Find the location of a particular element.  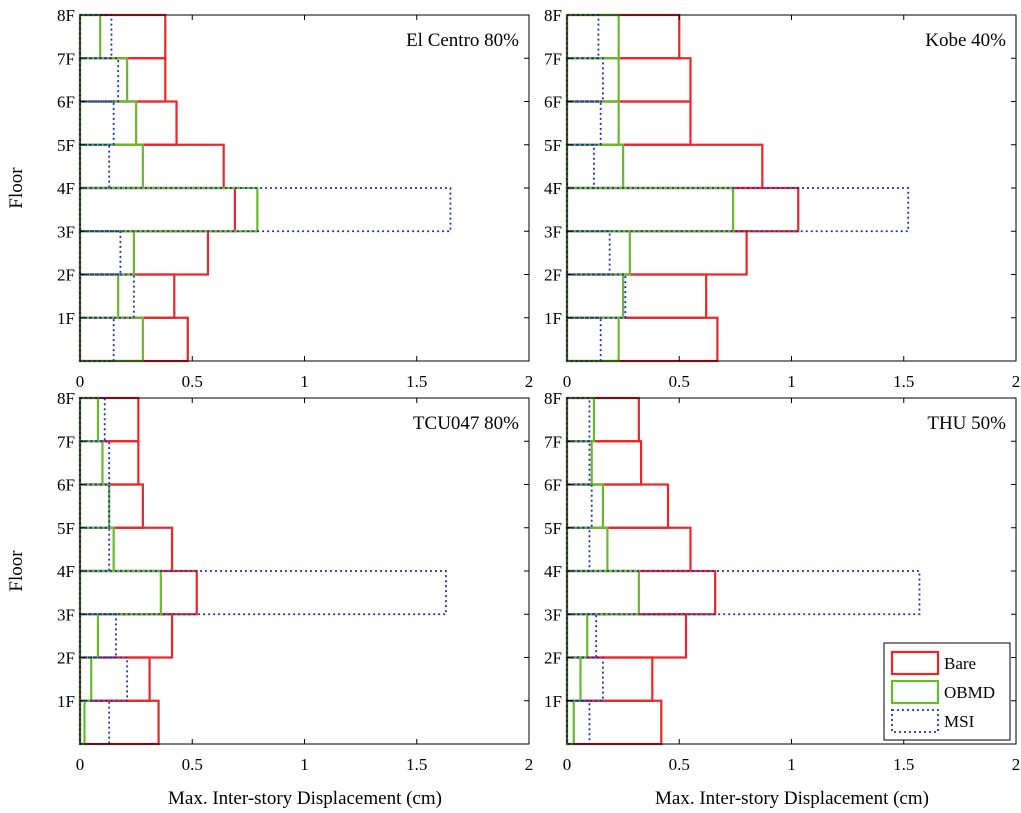

legend-label-obmd: OBMD is located at coordinates (969, 692).